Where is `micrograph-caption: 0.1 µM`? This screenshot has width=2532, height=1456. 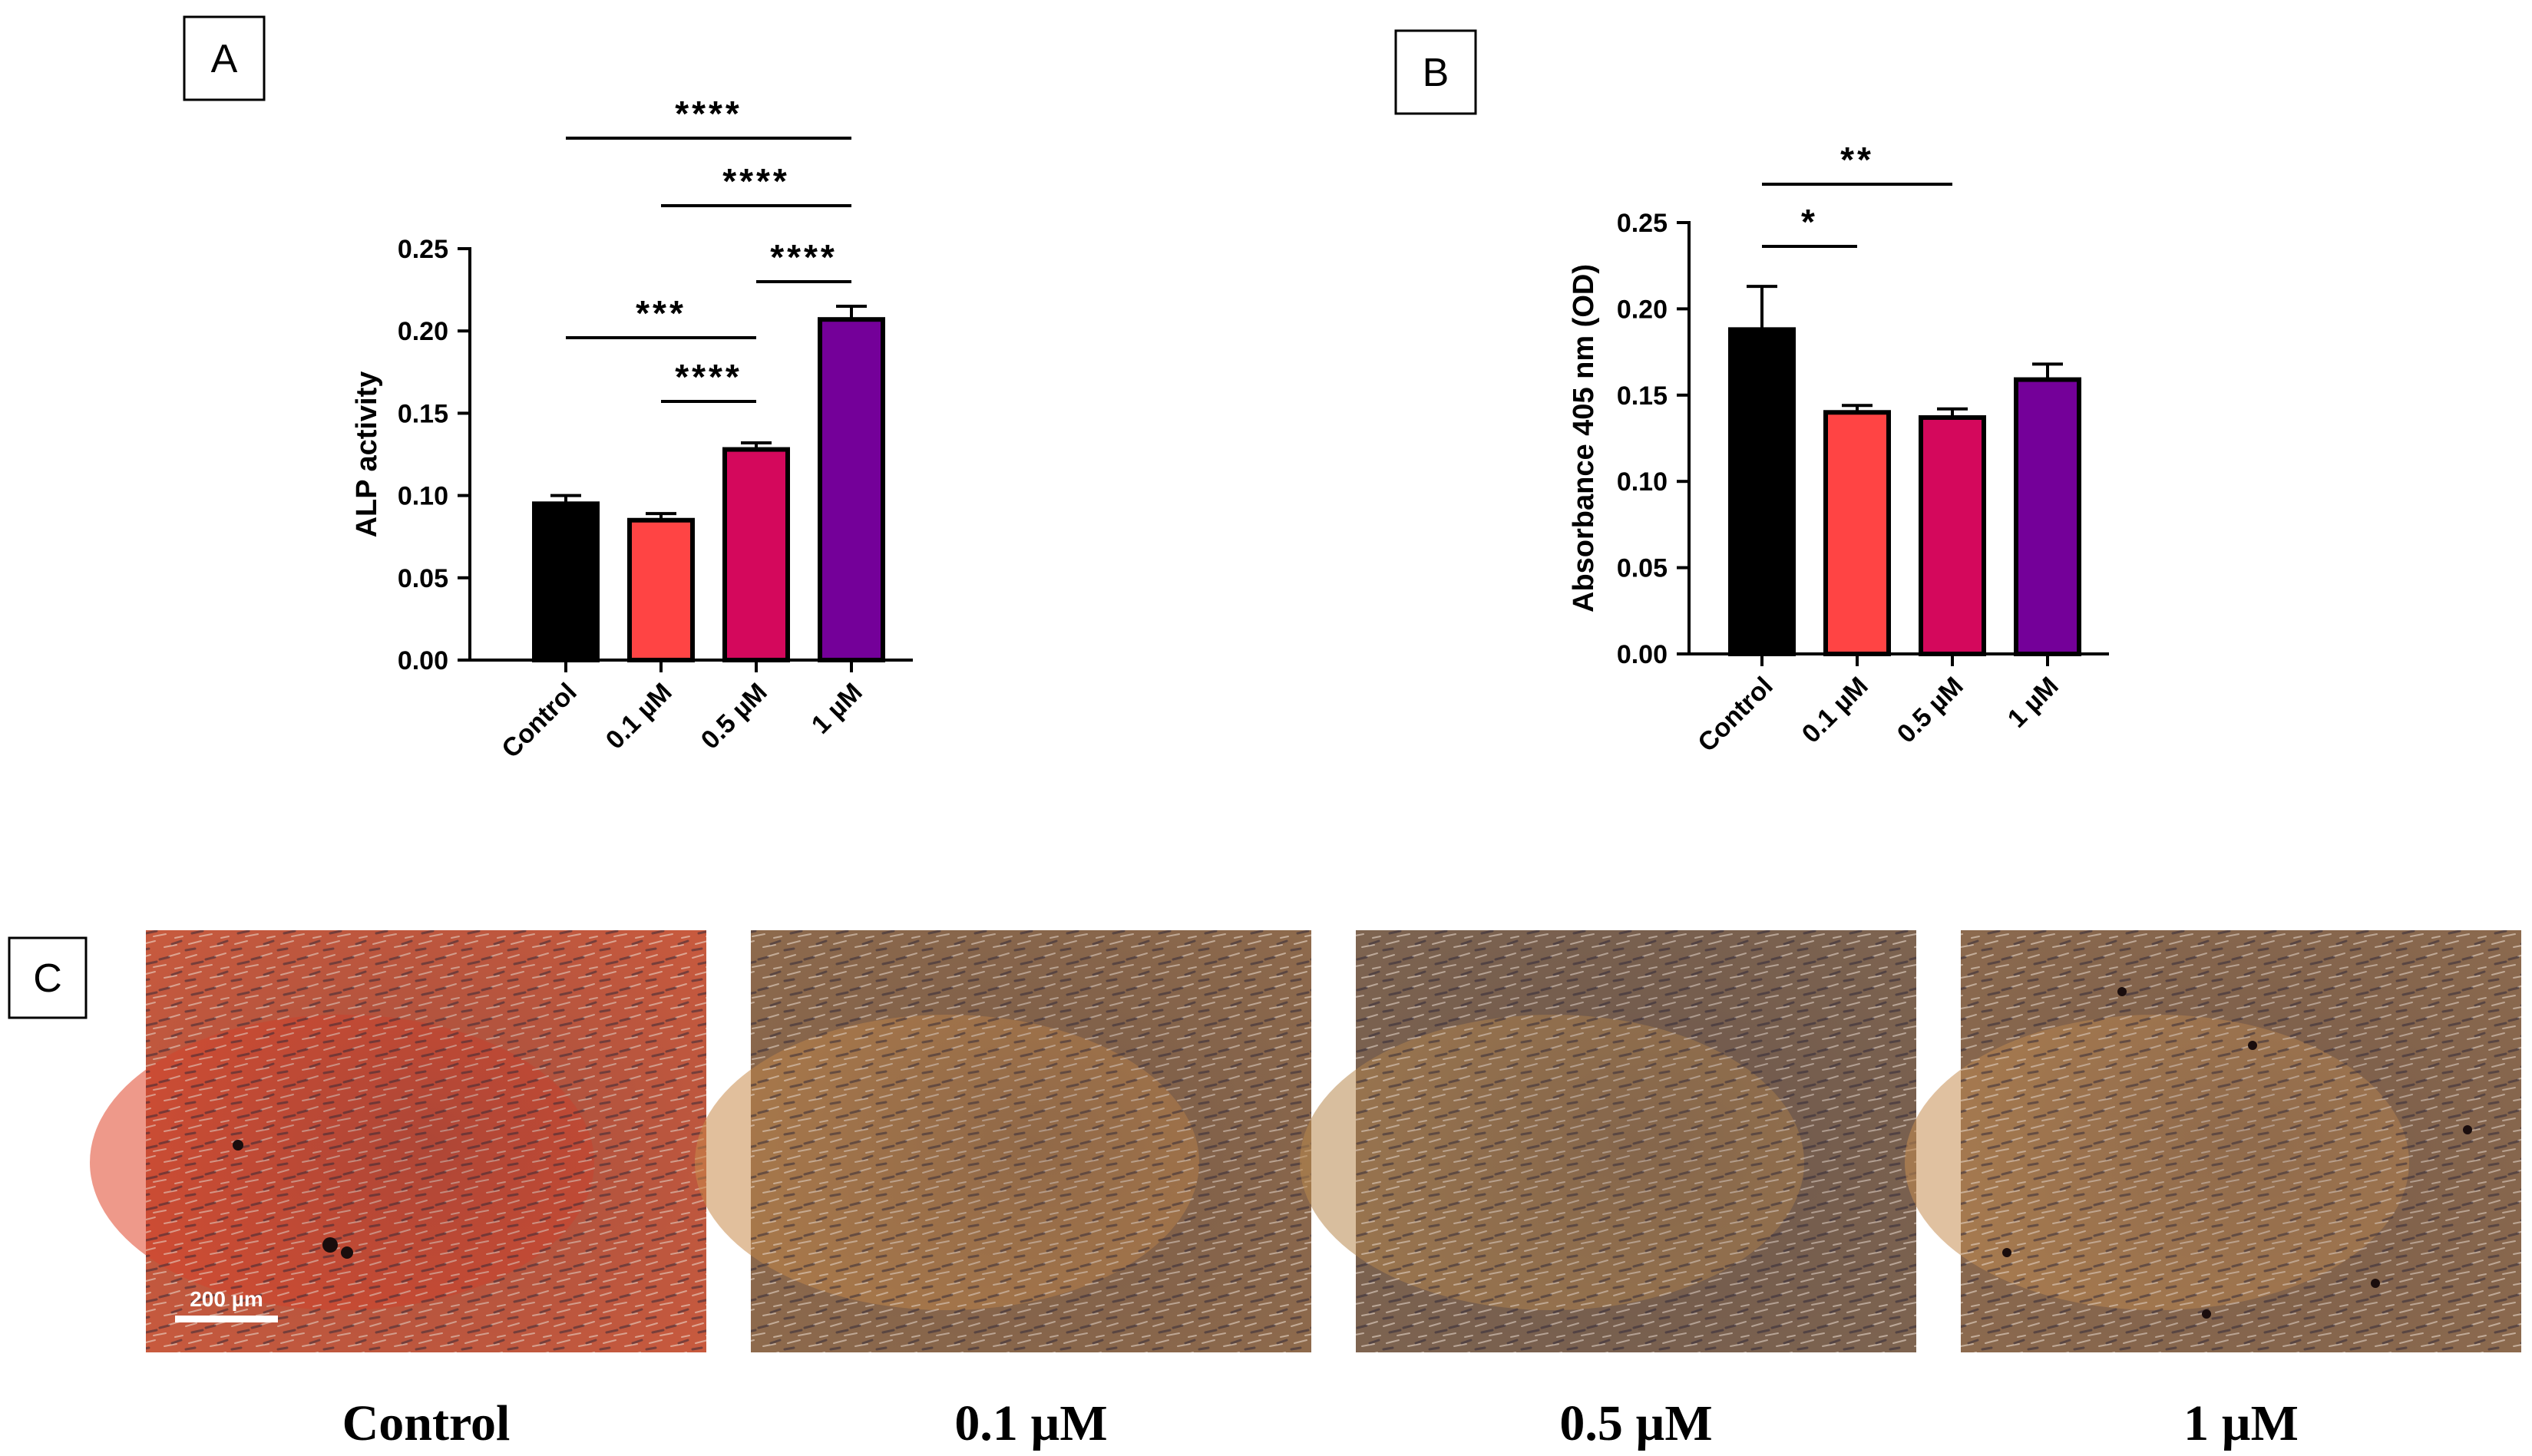
micrograph-caption: 0.1 µM is located at coordinates (1030, 1423).